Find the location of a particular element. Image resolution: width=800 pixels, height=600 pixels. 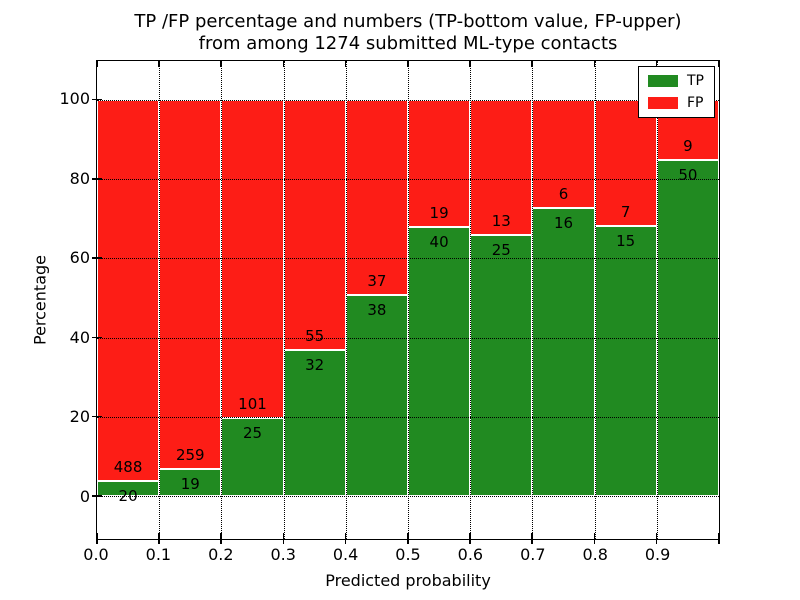

tp-count-label: 38 is located at coordinates (377, 310).